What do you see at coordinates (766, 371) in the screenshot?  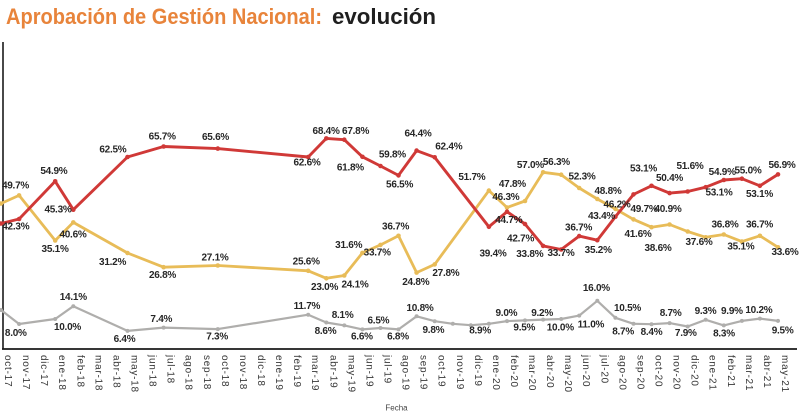 I see `svg-text: abr-21` at bounding box center [766, 371].